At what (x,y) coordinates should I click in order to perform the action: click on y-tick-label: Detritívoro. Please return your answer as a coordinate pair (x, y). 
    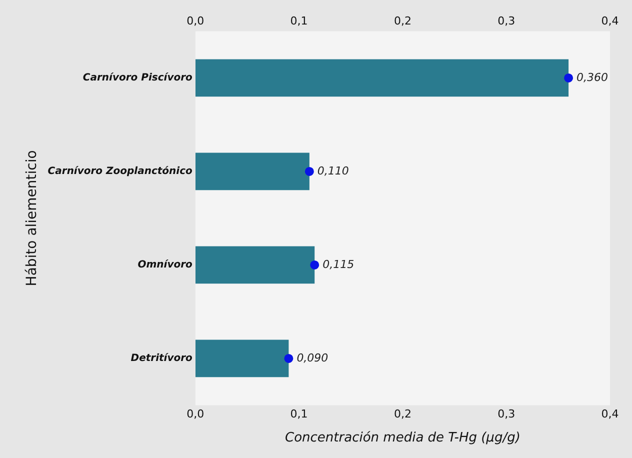
    Looking at the image, I should click on (161, 358).